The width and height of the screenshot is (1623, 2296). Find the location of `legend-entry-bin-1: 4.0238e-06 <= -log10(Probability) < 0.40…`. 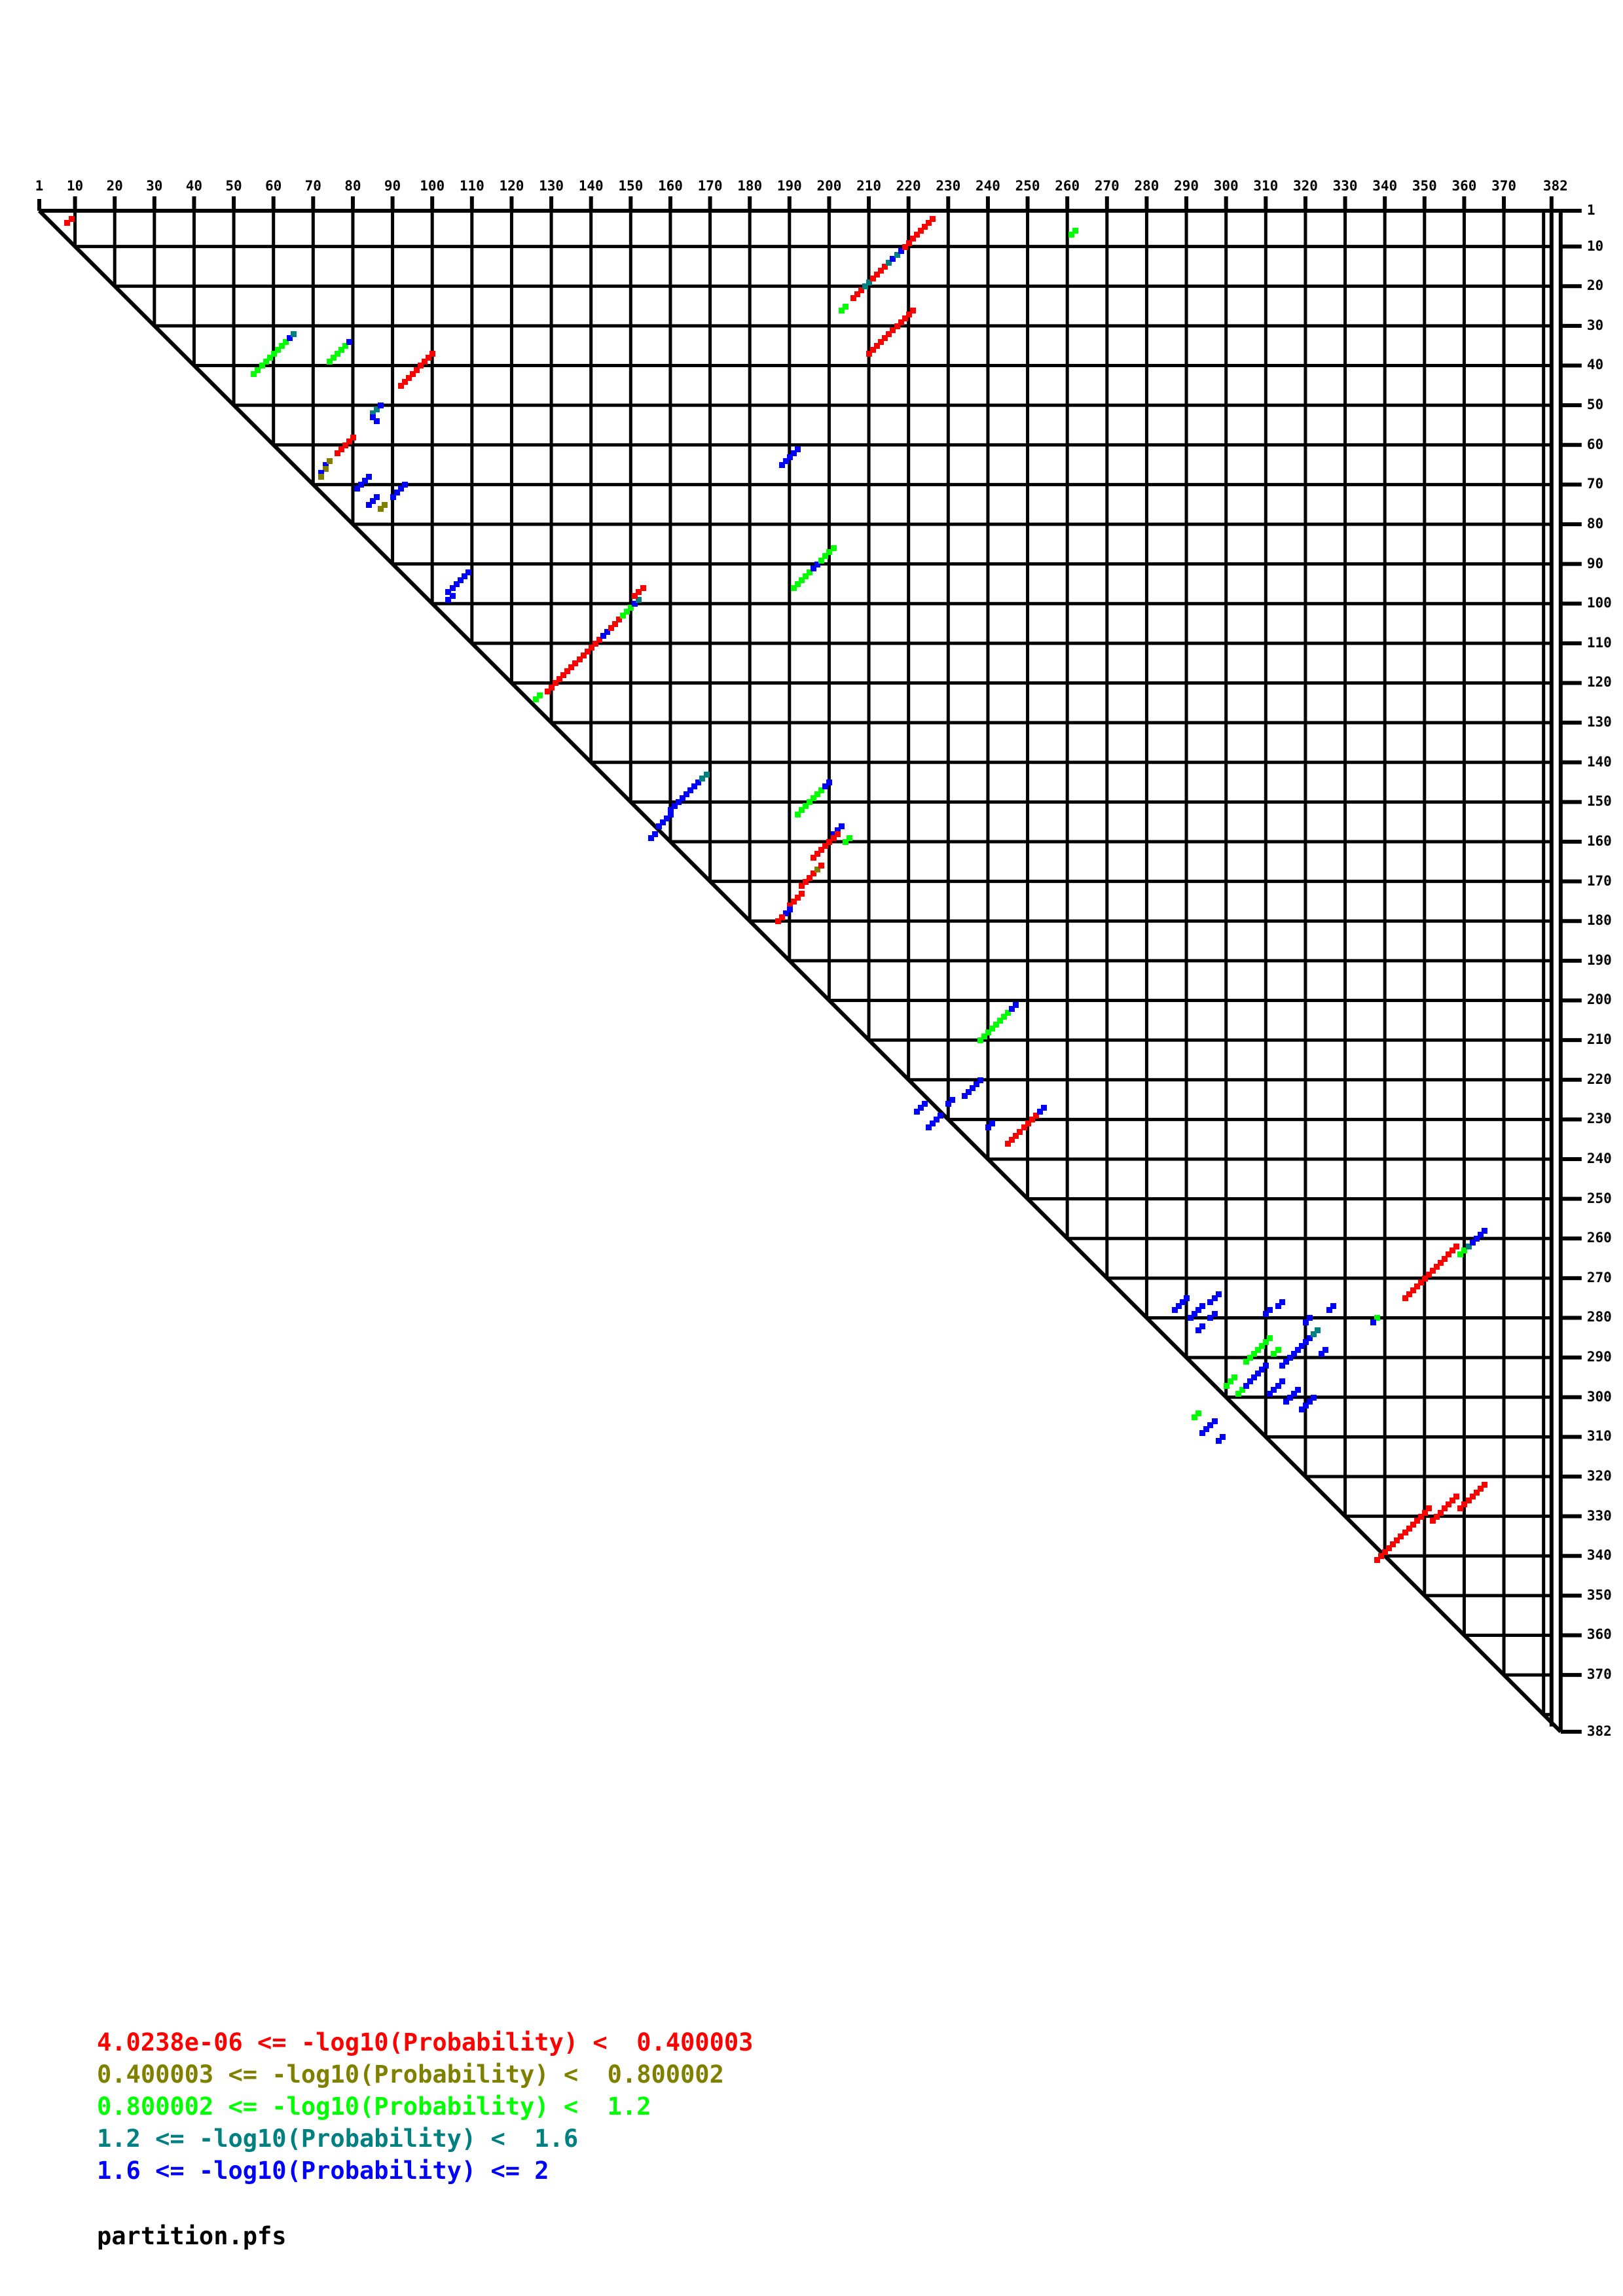

legend-entry-bin-1: 4.0238e-06 <= -log10(Probability) < 0.40… is located at coordinates (425, 2042).